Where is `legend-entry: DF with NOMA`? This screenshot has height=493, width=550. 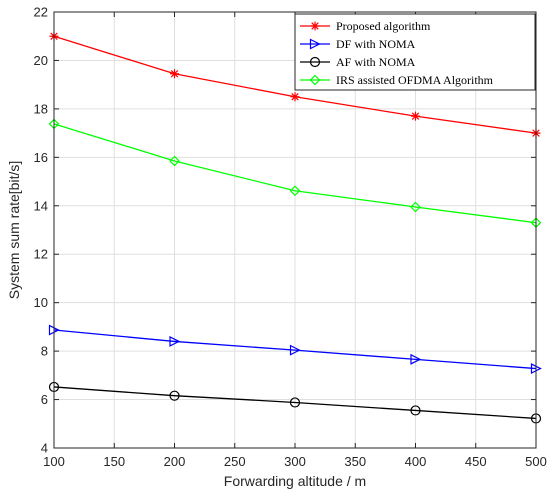
legend-entry: DF with NOMA is located at coordinates (358, 44).